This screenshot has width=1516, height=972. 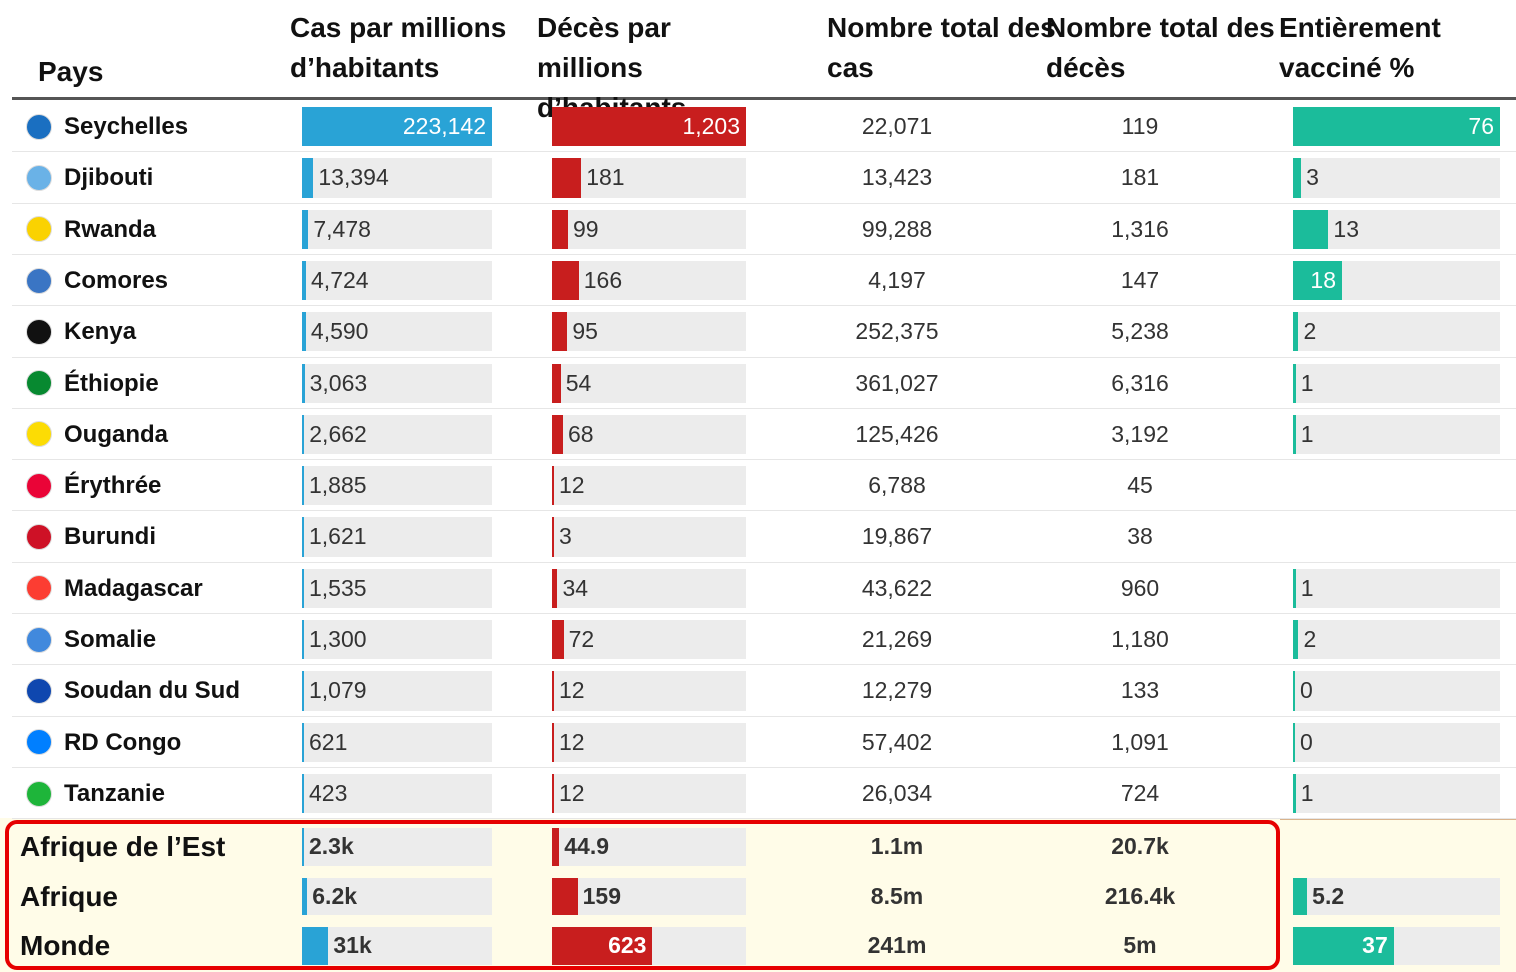 I want to click on value-label: 2, so click(x=1310, y=639).